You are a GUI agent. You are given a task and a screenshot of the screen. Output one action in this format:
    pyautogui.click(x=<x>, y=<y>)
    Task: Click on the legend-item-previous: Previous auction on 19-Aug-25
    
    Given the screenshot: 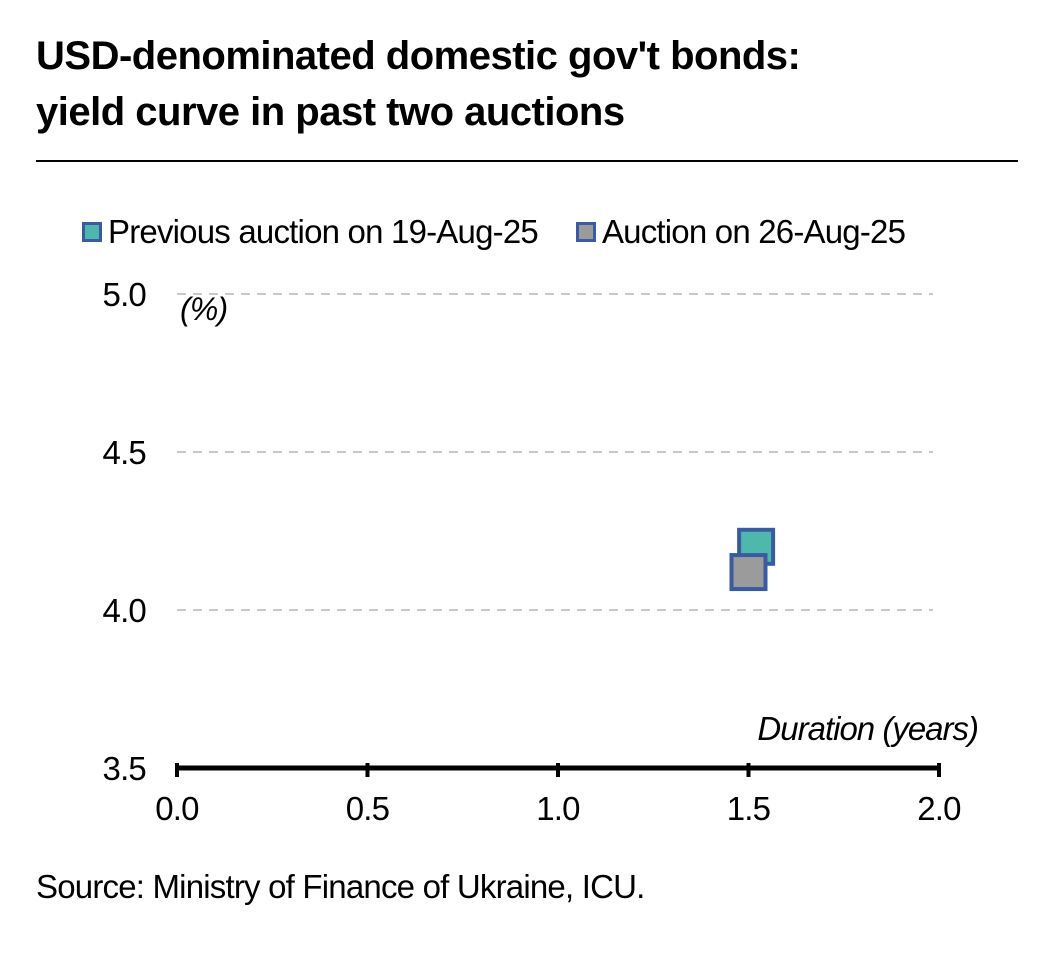 What is the action you would take?
    pyautogui.click(x=310, y=232)
    